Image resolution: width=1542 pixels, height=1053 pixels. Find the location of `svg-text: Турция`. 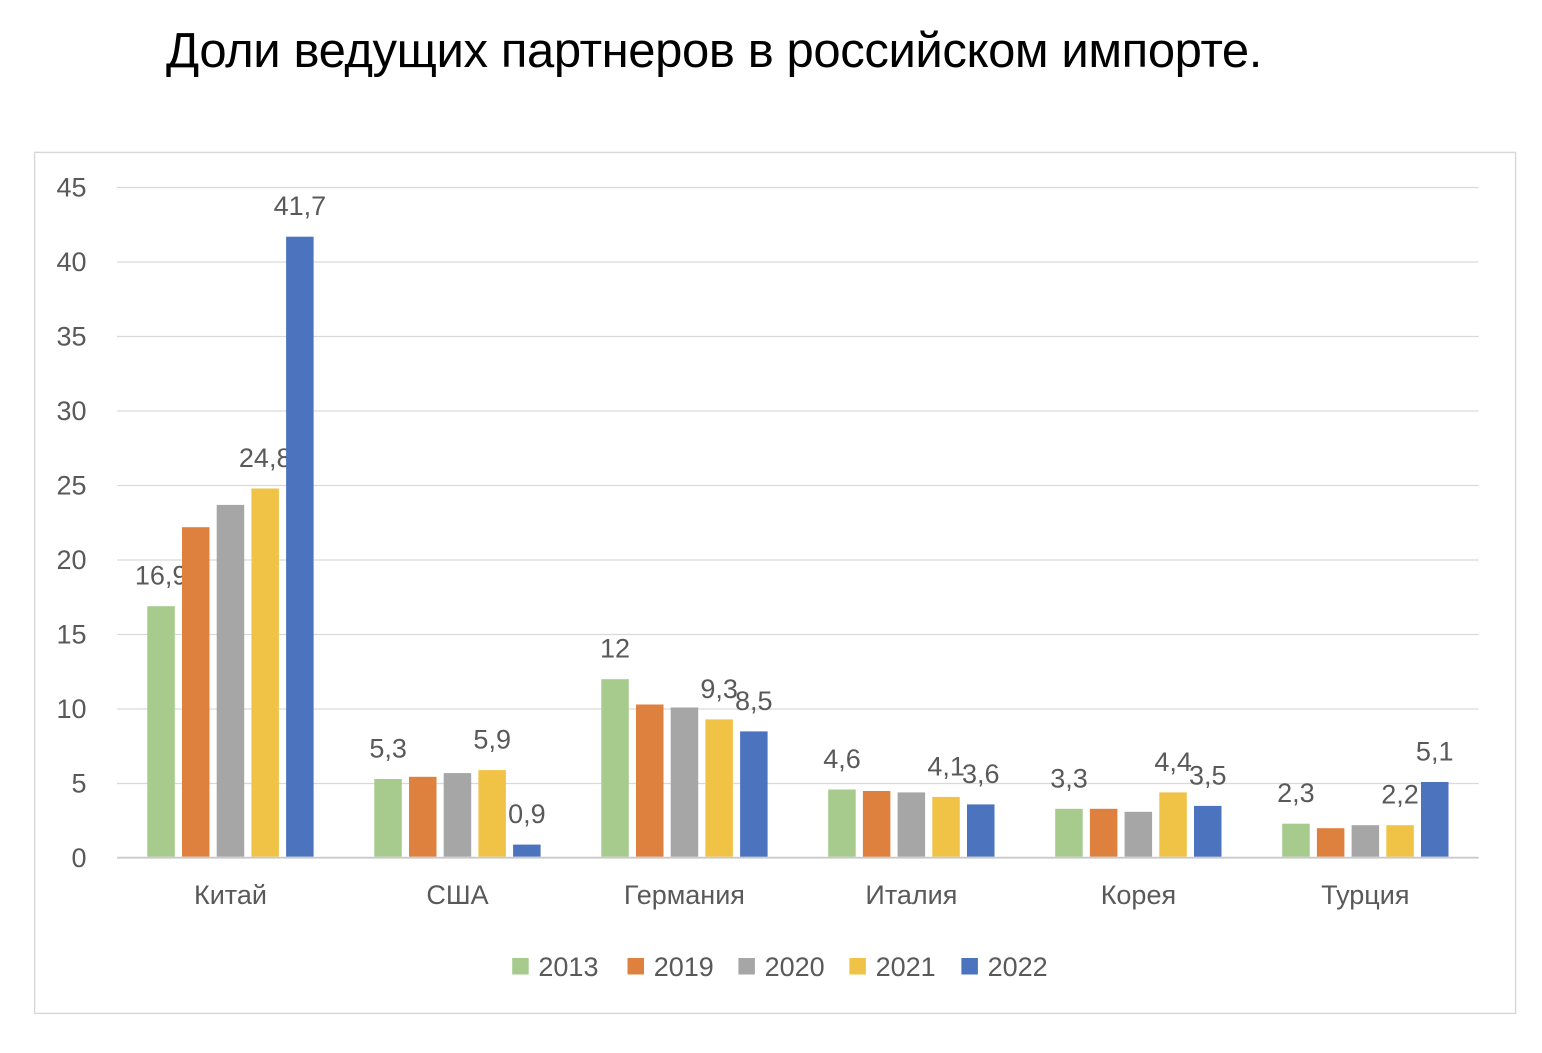

svg-text: Турция is located at coordinates (1365, 895).